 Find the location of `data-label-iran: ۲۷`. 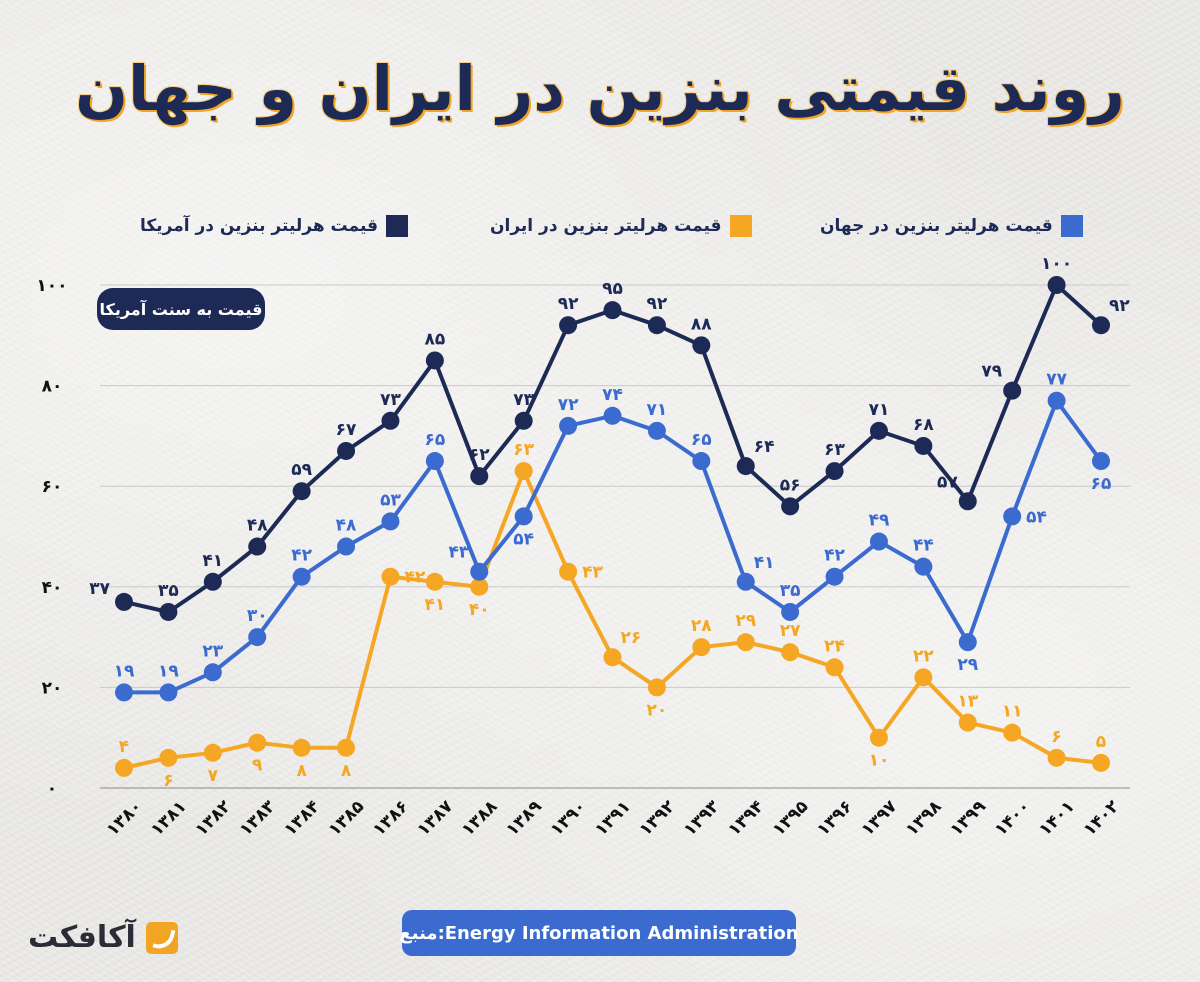

data-label-iran: ۲۷ is located at coordinates (790, 631).